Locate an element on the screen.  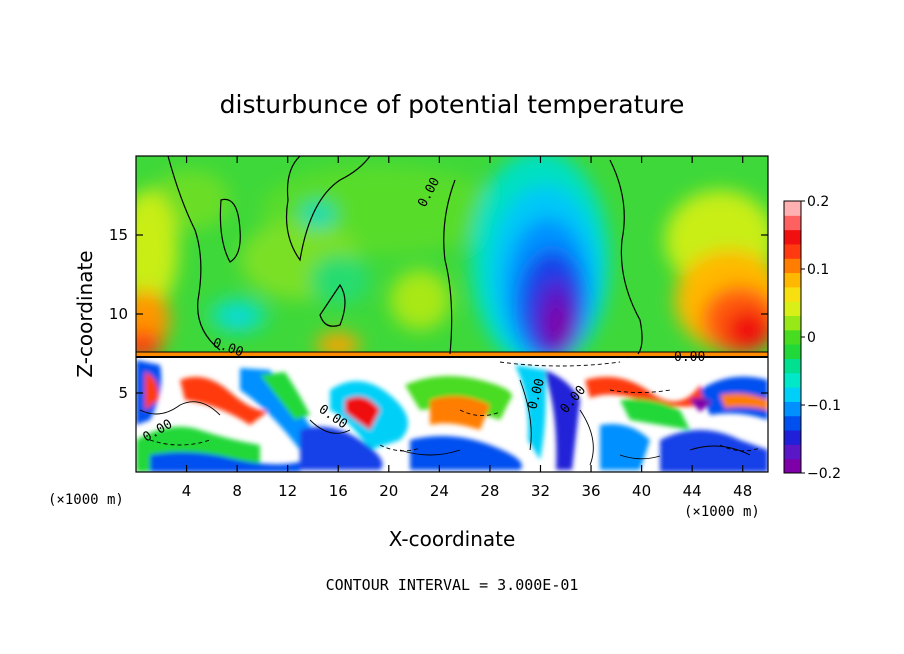
colorbar-tick-label: 0.2 is located at coordinates (818, 202).